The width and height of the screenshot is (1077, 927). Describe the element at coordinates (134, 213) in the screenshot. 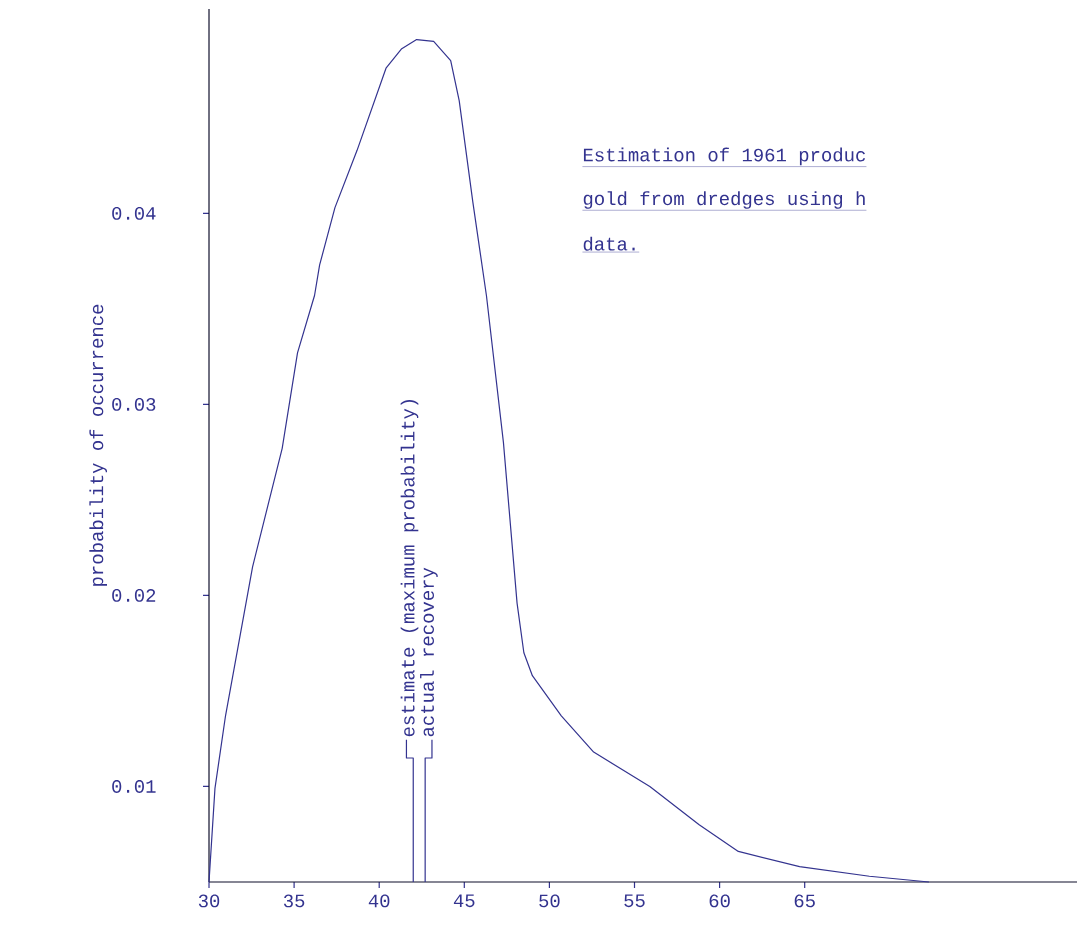

I see `y-tick-label: 0.04` at that location.